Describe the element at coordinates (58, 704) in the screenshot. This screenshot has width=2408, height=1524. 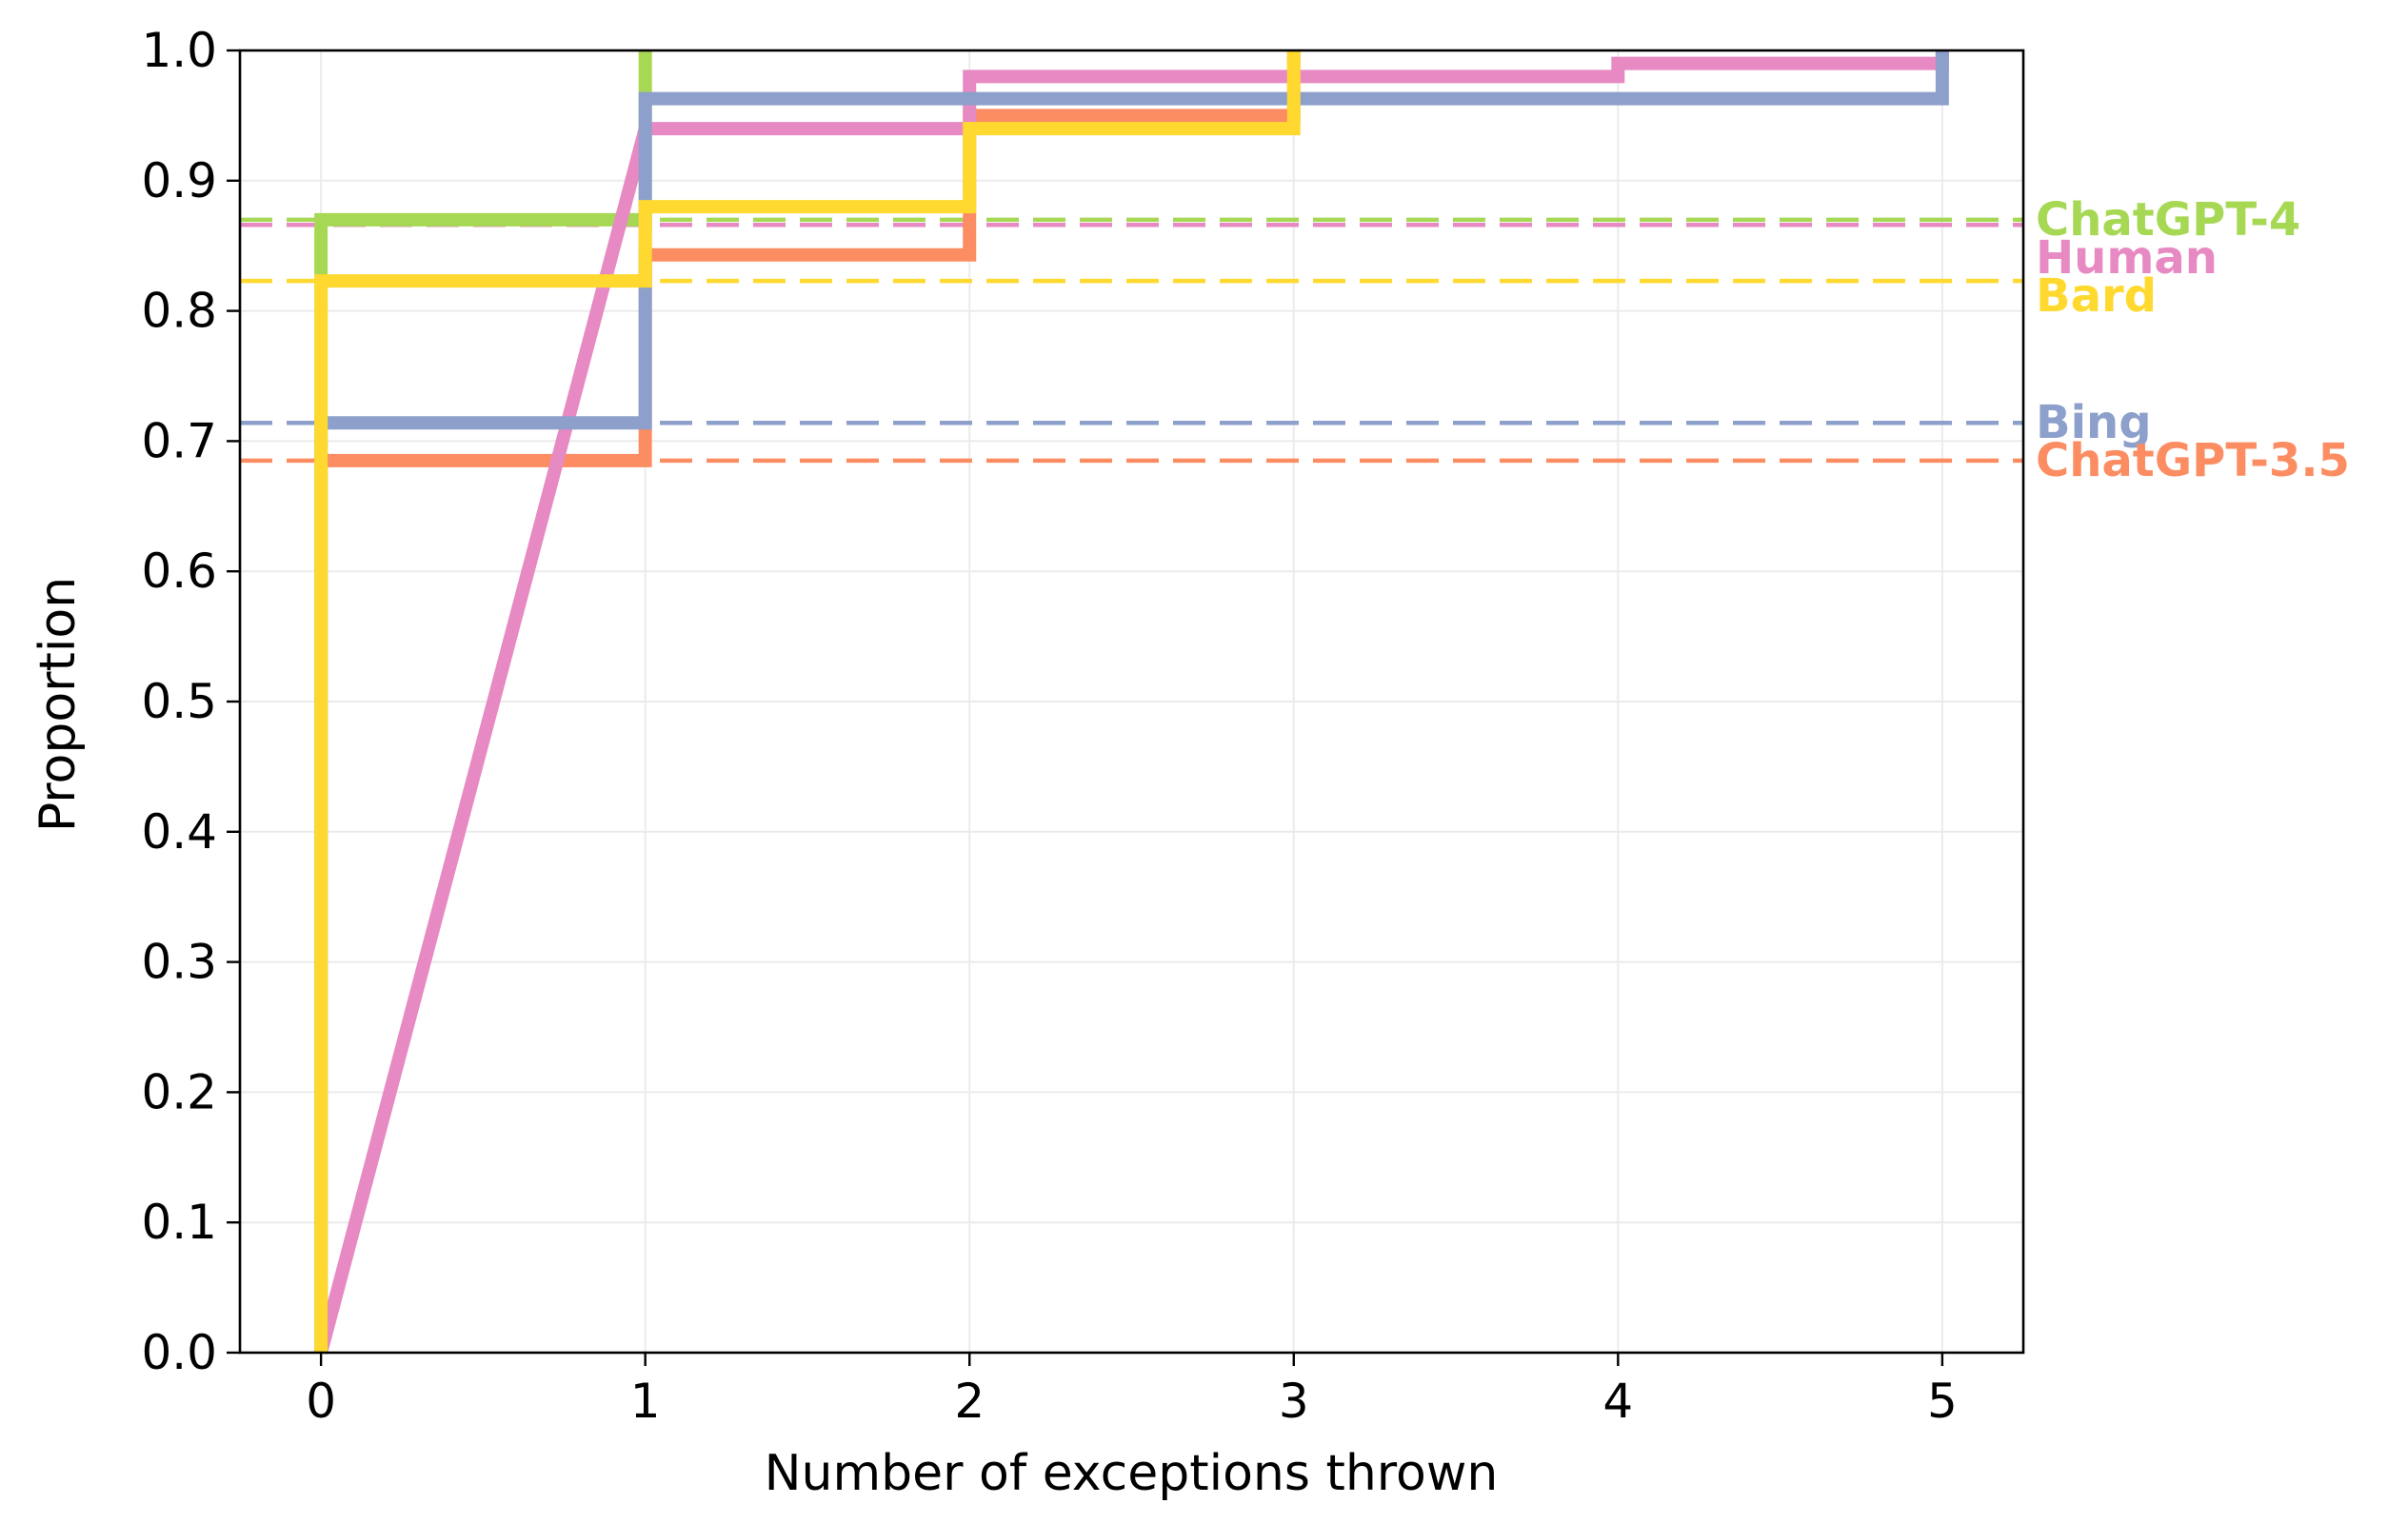
I see `y-axis-label: Proportion` at that location.